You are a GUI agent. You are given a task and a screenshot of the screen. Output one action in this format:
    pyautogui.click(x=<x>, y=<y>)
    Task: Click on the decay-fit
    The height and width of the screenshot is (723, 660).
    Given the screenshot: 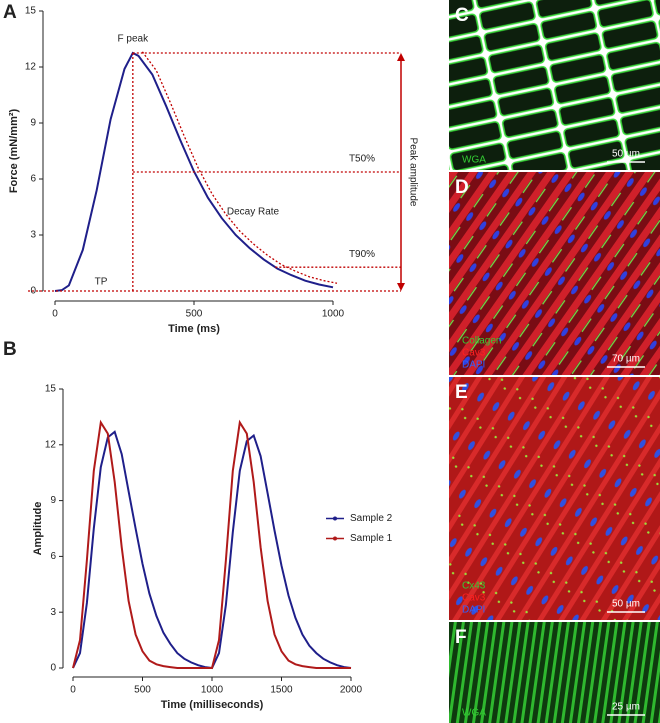 What is the action you would take?
    pyautogui.click(x=239, y=167)
    